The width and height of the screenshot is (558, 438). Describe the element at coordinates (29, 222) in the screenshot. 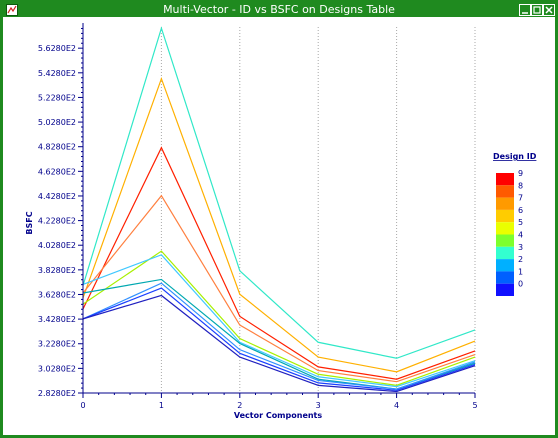

I see `y-axis-title: BSFC` at that location.